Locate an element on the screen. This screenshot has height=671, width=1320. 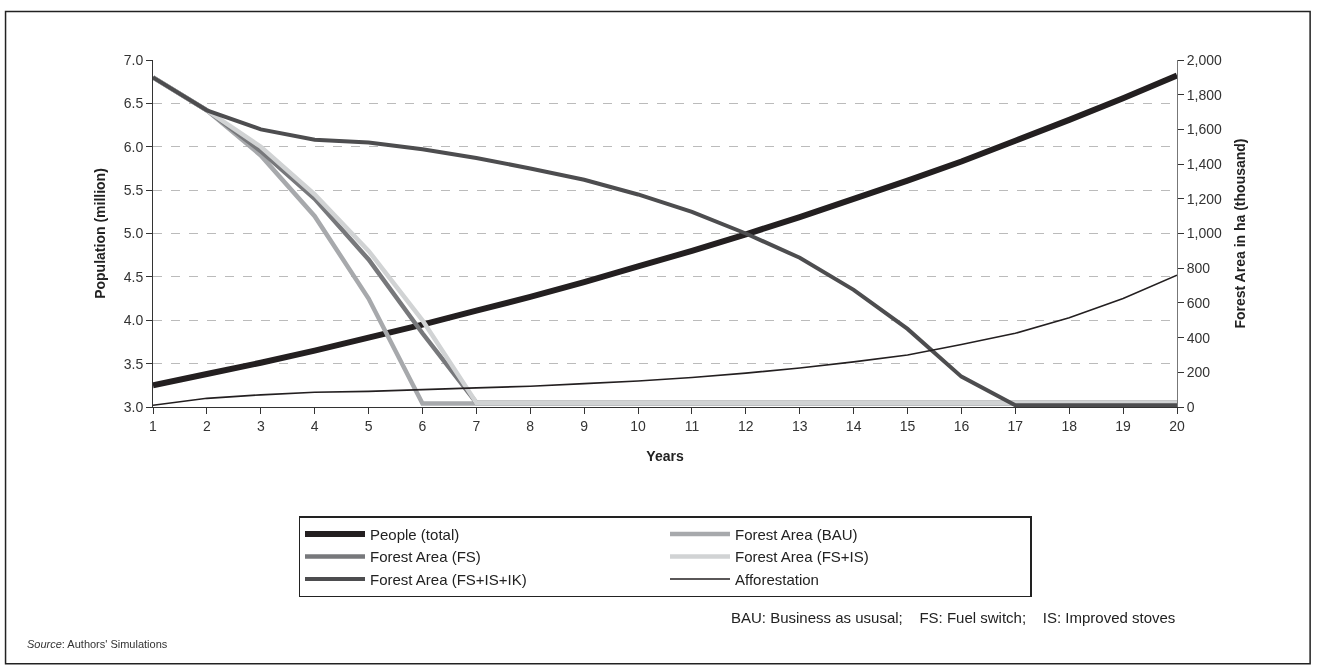
y2-tick-label: 0 is located at coordinates (1190, 406).